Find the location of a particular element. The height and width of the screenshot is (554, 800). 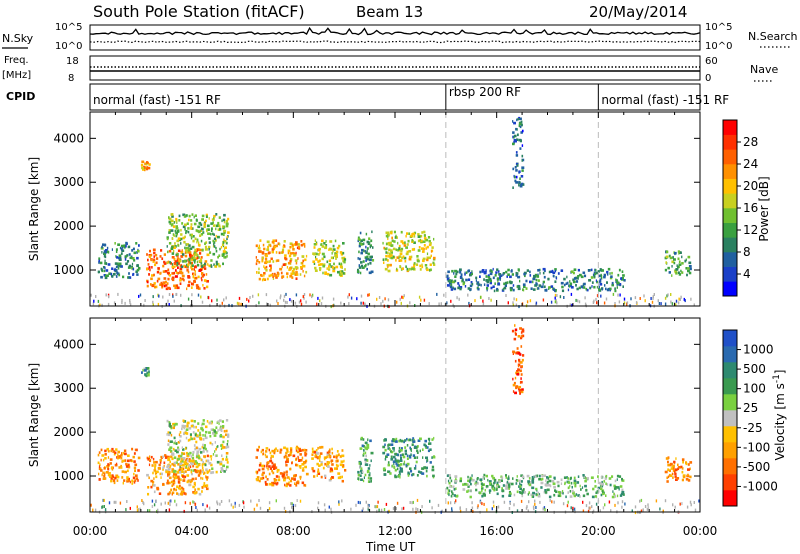

colorbar-swatch is located at coordinates (730, 245).